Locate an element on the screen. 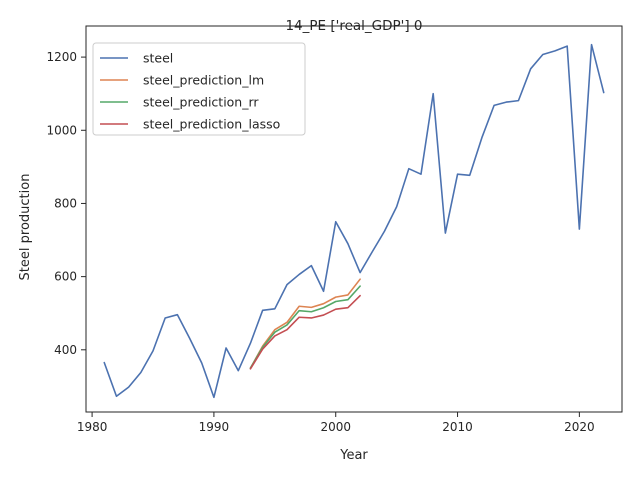 The width and height of the screenshot is (640, 480). series-line-steel-prediction-lm is located at coordinates (305, 323).